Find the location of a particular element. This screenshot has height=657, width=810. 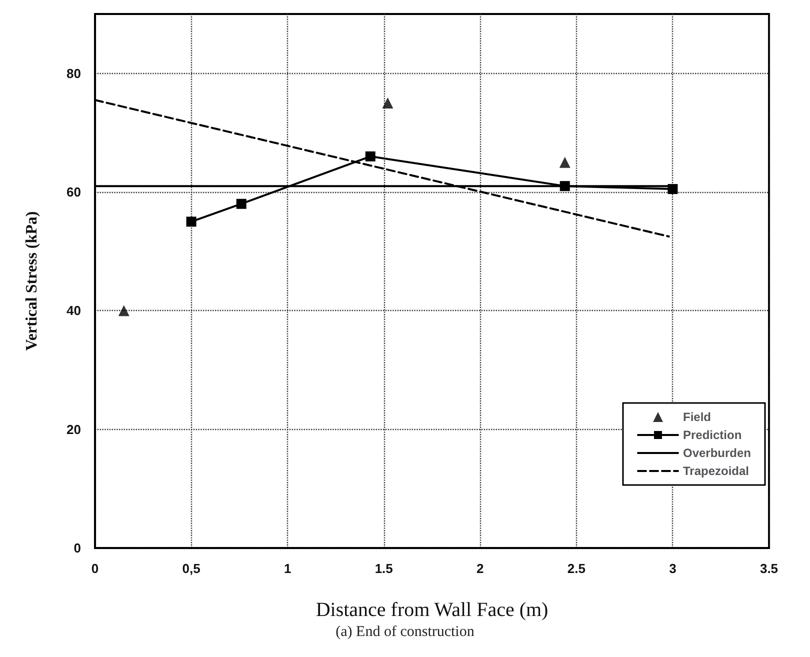

x-tick-label: 1.5 is located at coordinates (383, 568).